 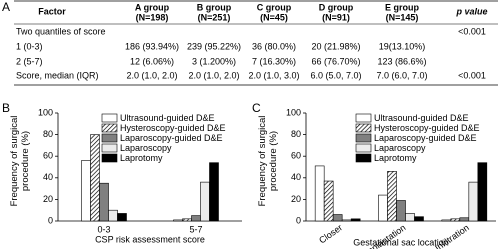 I want to click on column-header: B group, so click(x=214, y=7).